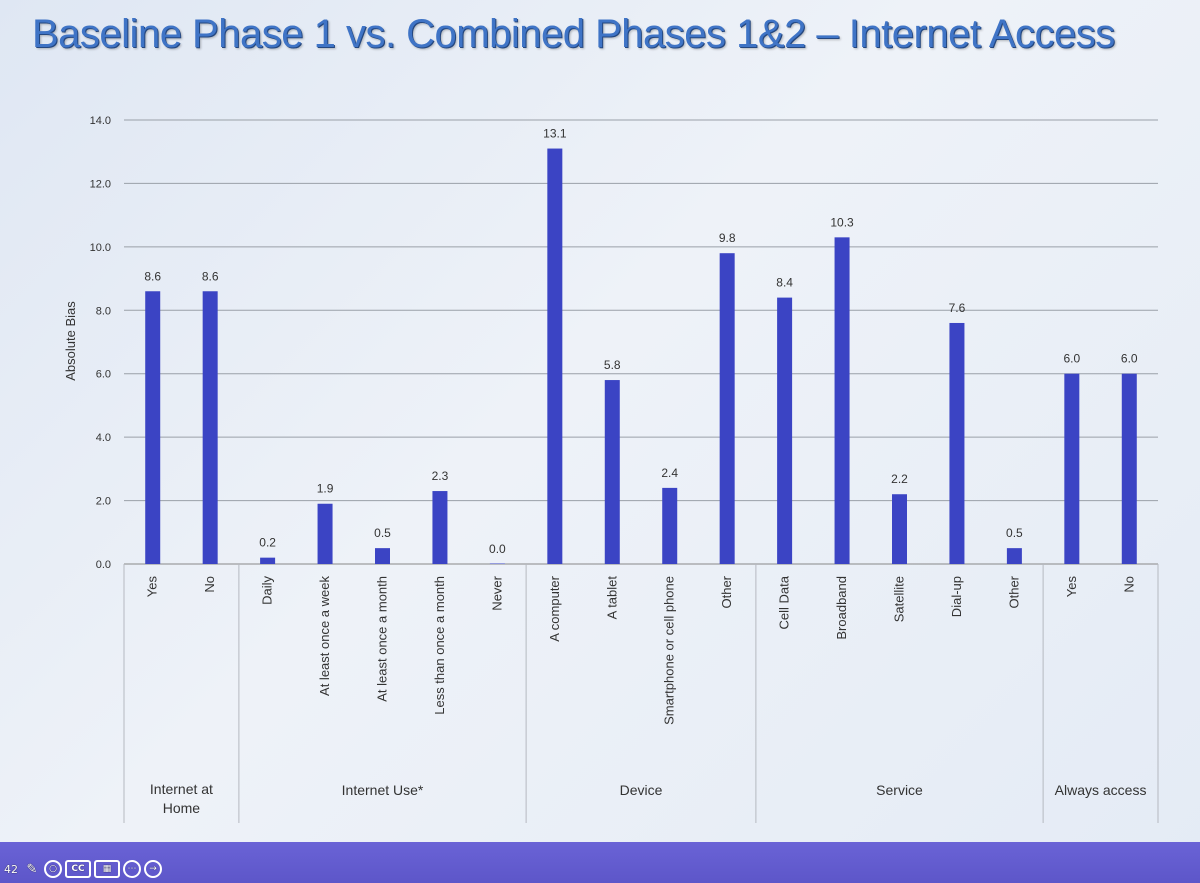  I want to click on value-label: 2.3, so click(440, 476).